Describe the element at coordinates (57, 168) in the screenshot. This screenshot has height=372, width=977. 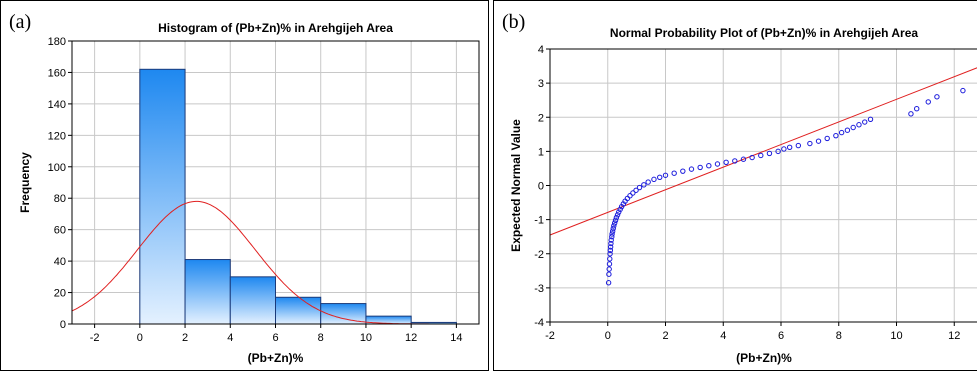
I see `y-tick-label: 100` at that location.